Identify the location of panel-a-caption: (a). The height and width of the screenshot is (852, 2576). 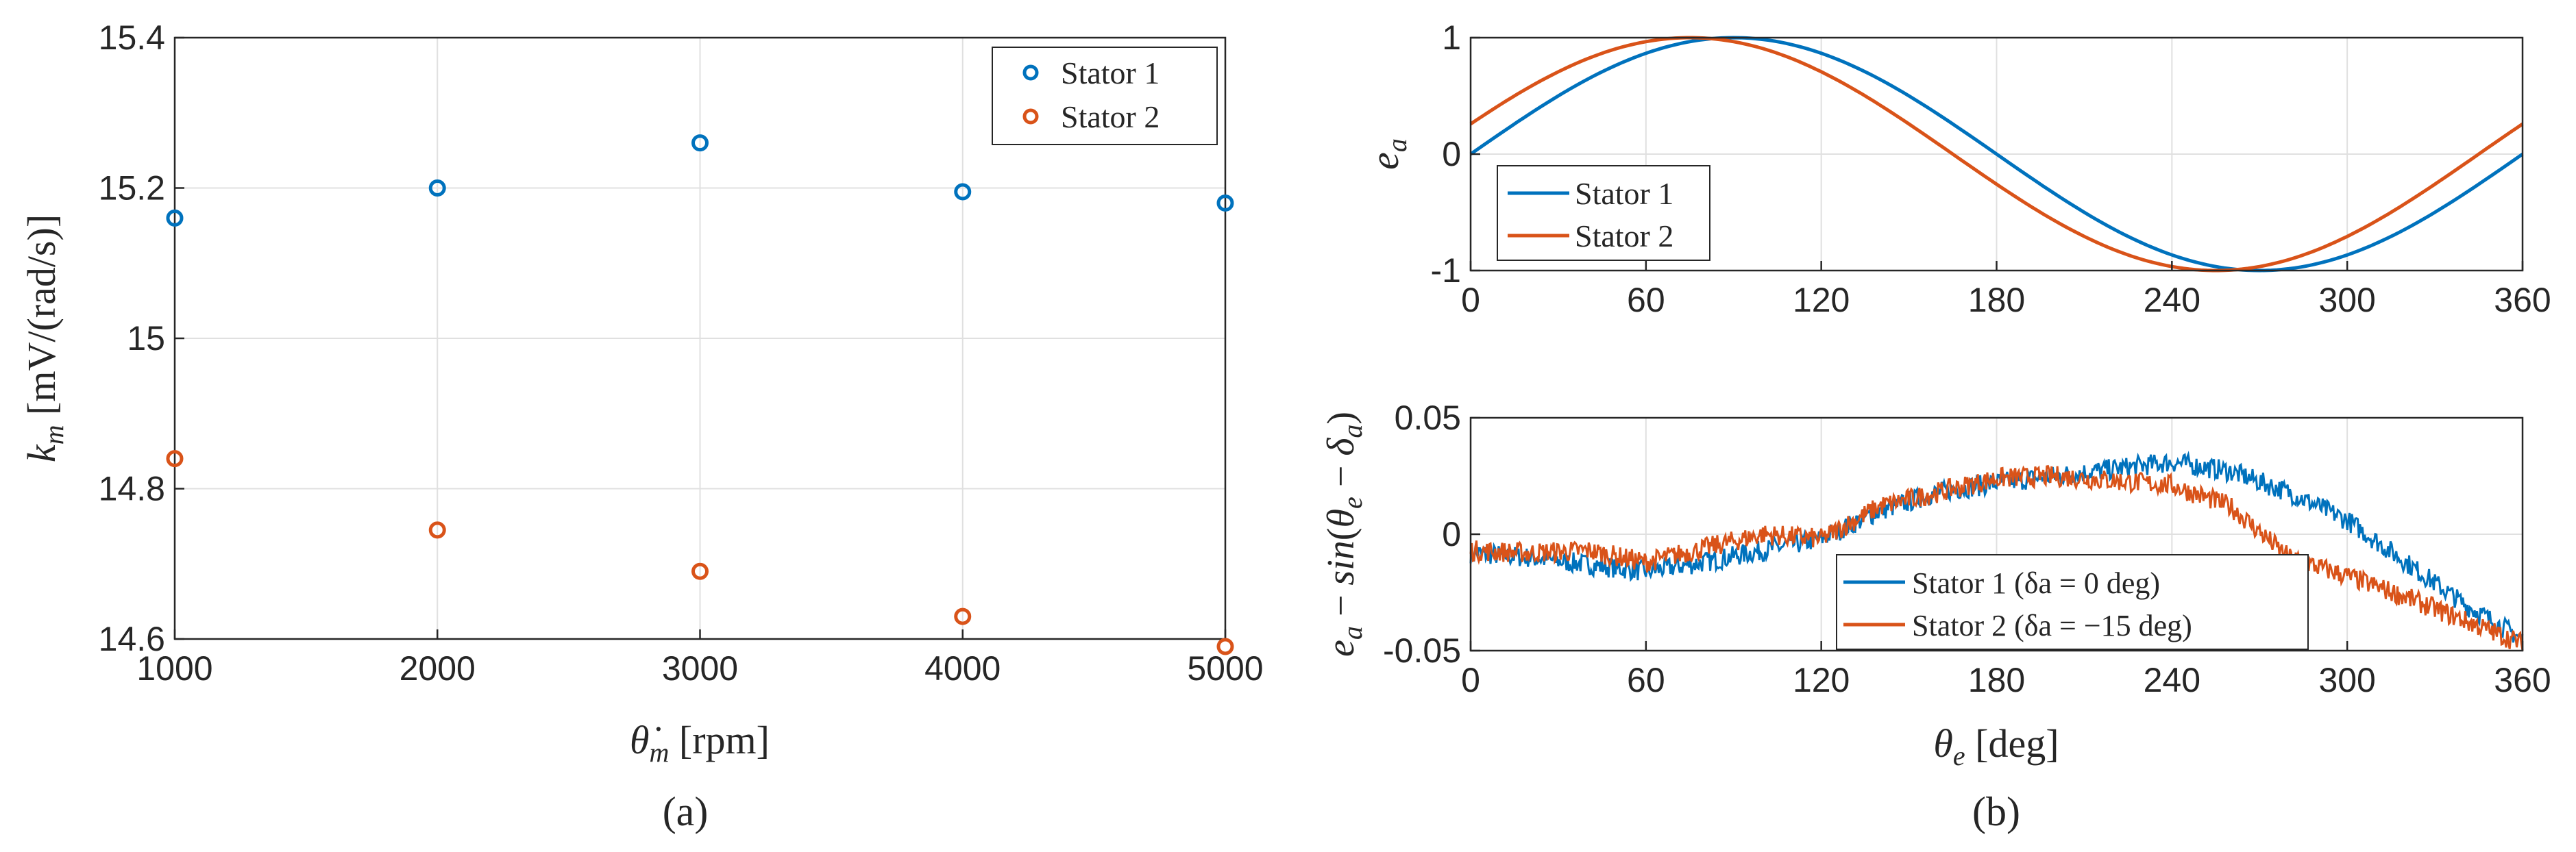
(686, 812).